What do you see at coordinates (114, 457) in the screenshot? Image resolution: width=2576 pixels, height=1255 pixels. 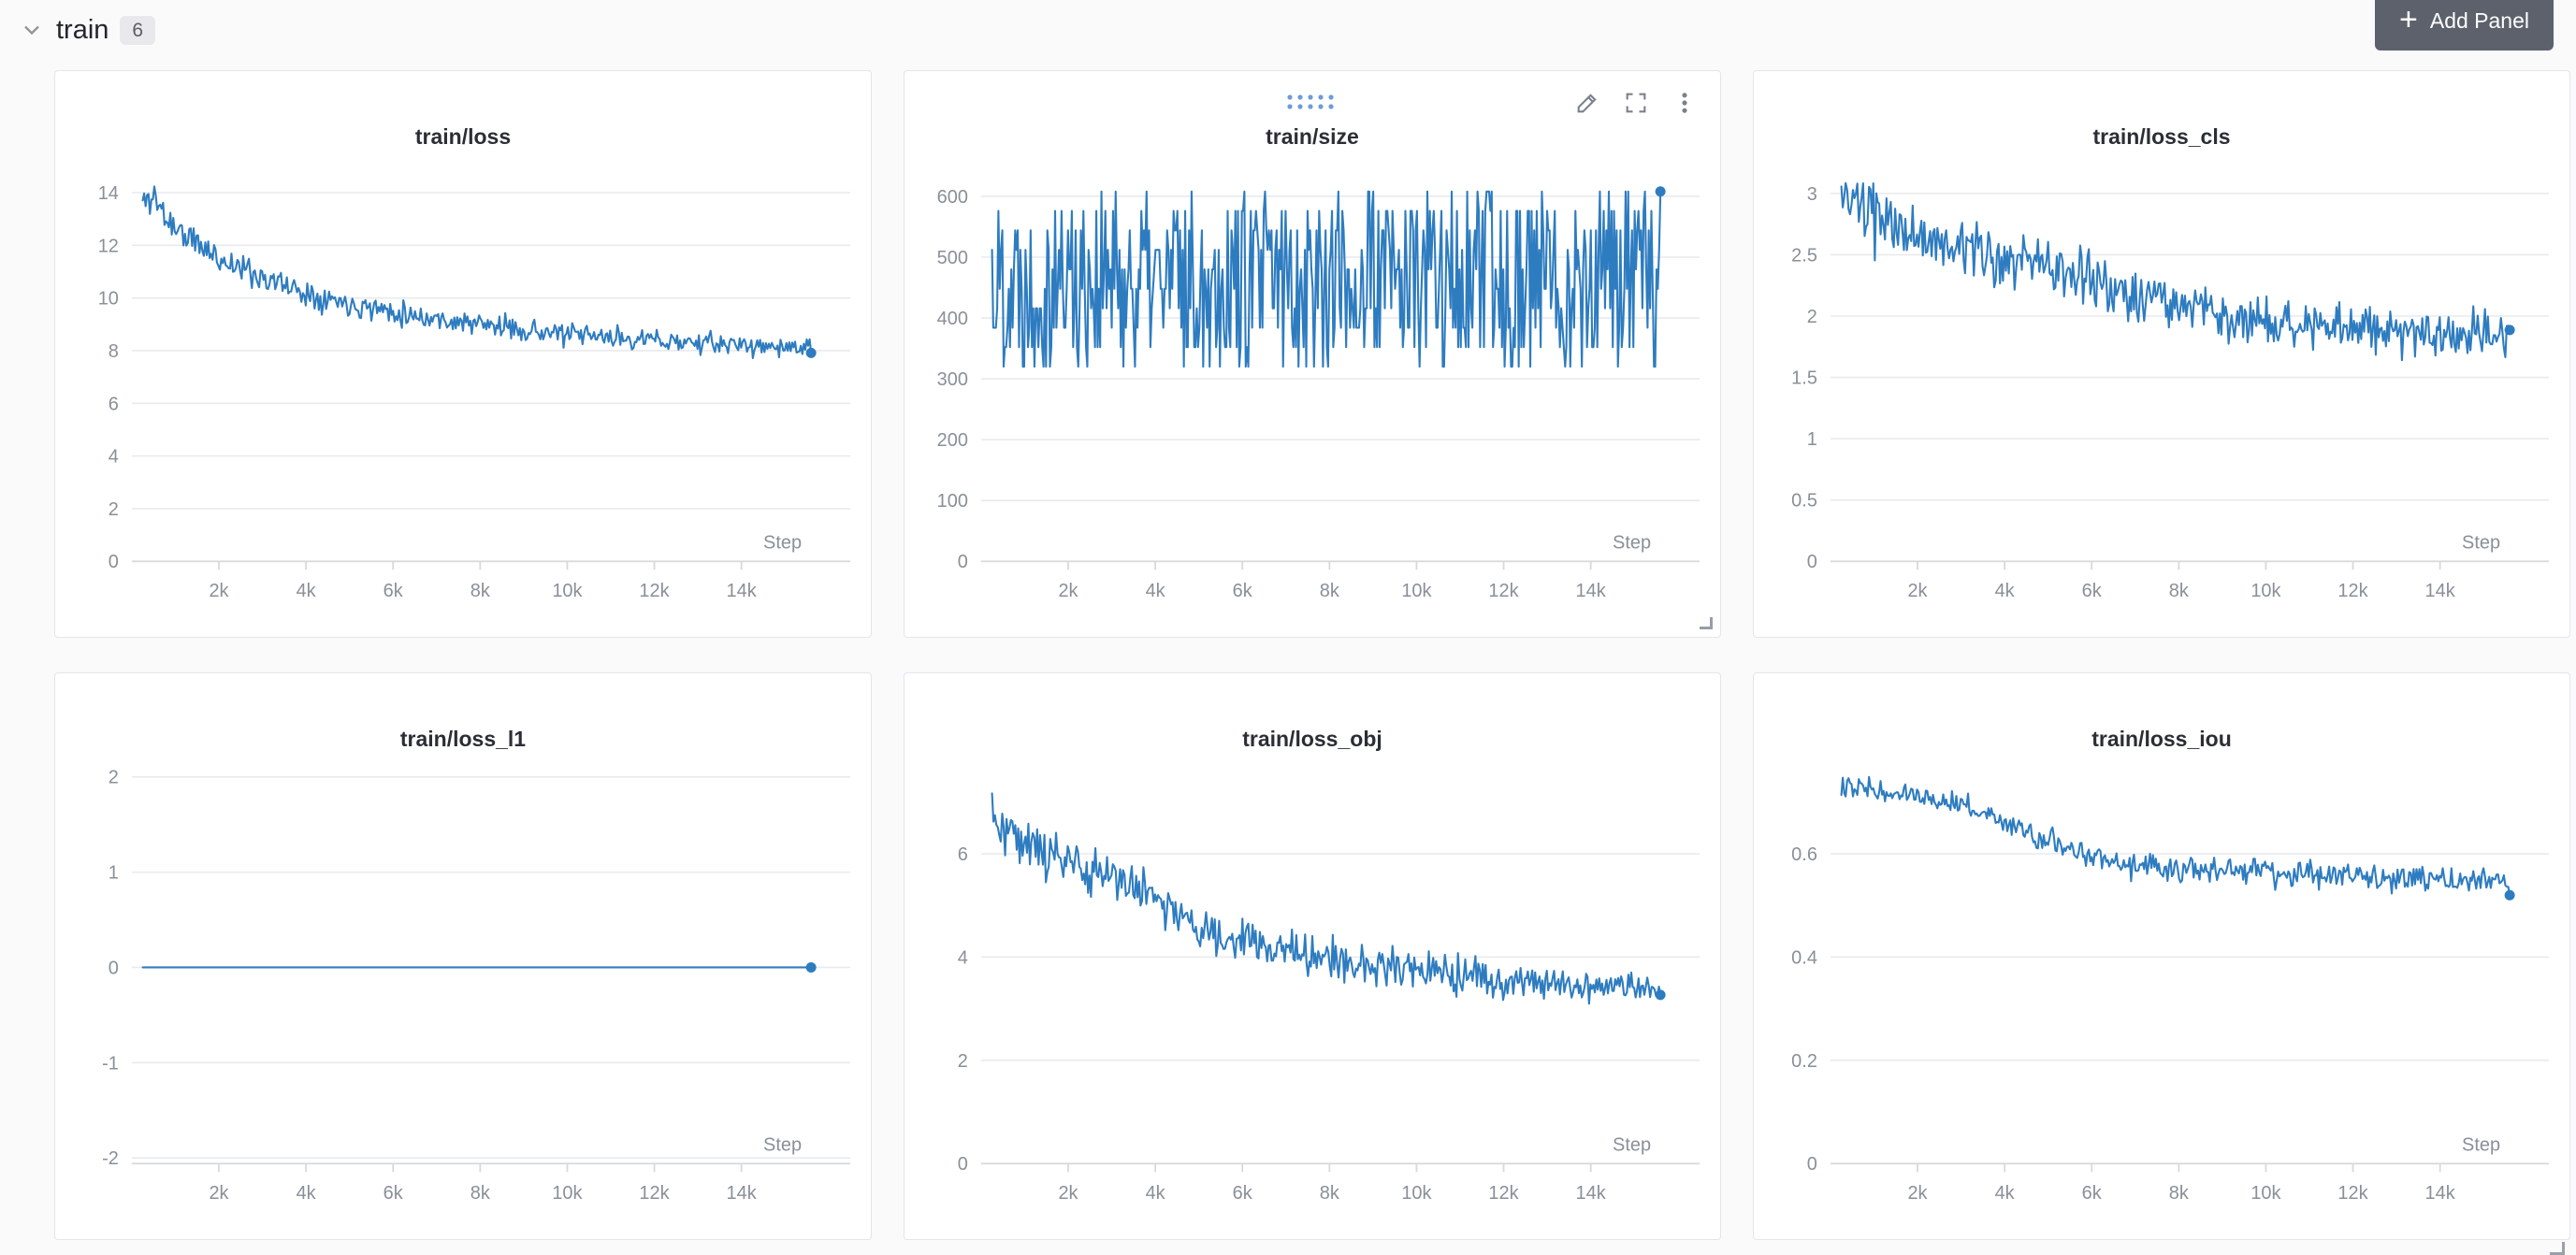 I see `svg-text: 4` at bounding box center [114, 457].